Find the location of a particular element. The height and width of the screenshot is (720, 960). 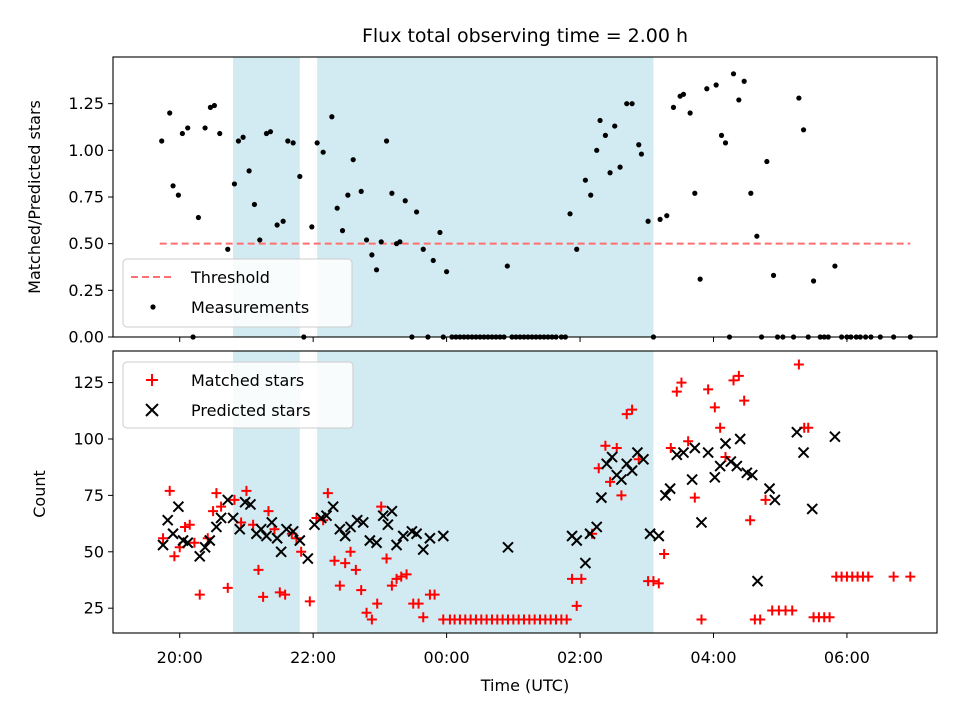

bottom-legend: Matched stars Predicted stars is located at coordinates (238, 395).